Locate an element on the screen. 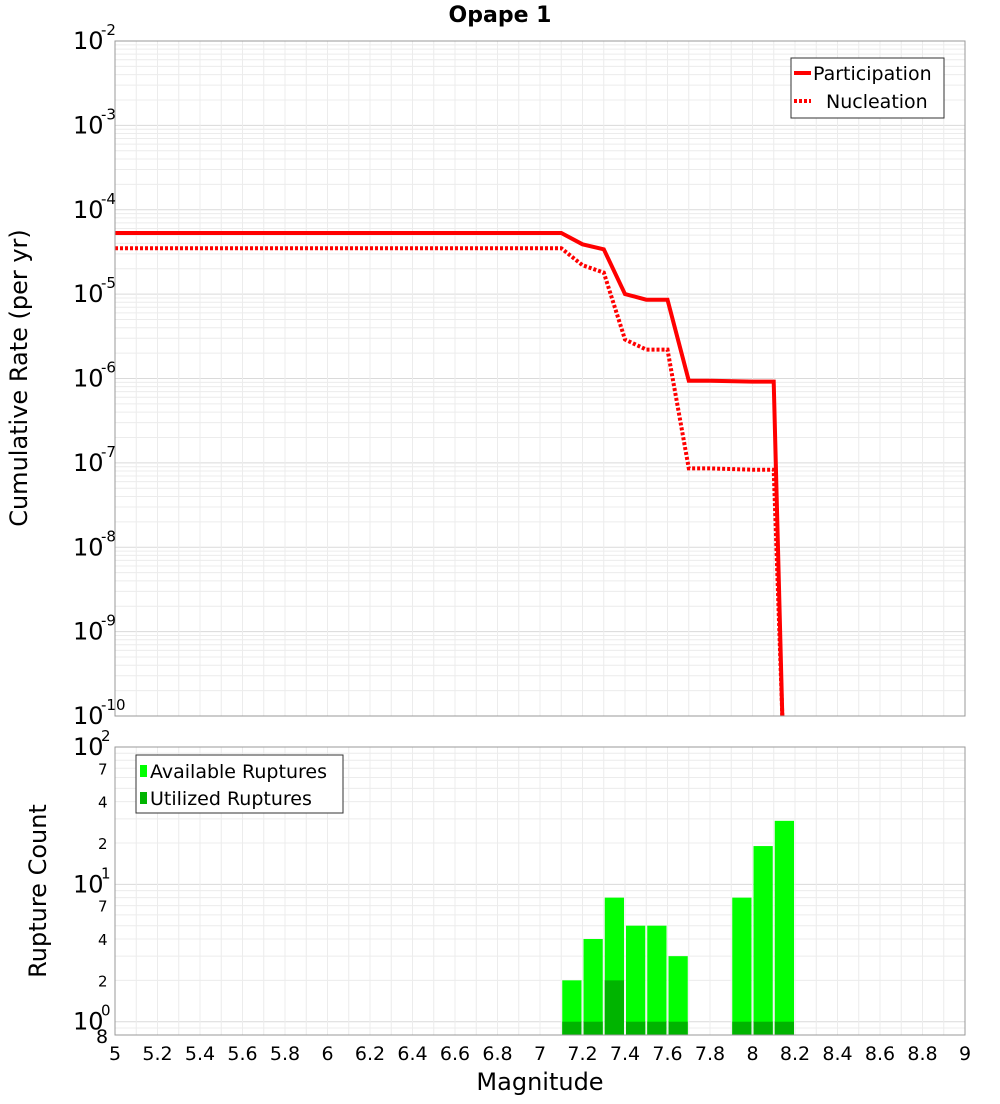 The width and height of the screenshot is (1000, 1104). y-tick-exponent: -3 is located at coordinates (108, 114).